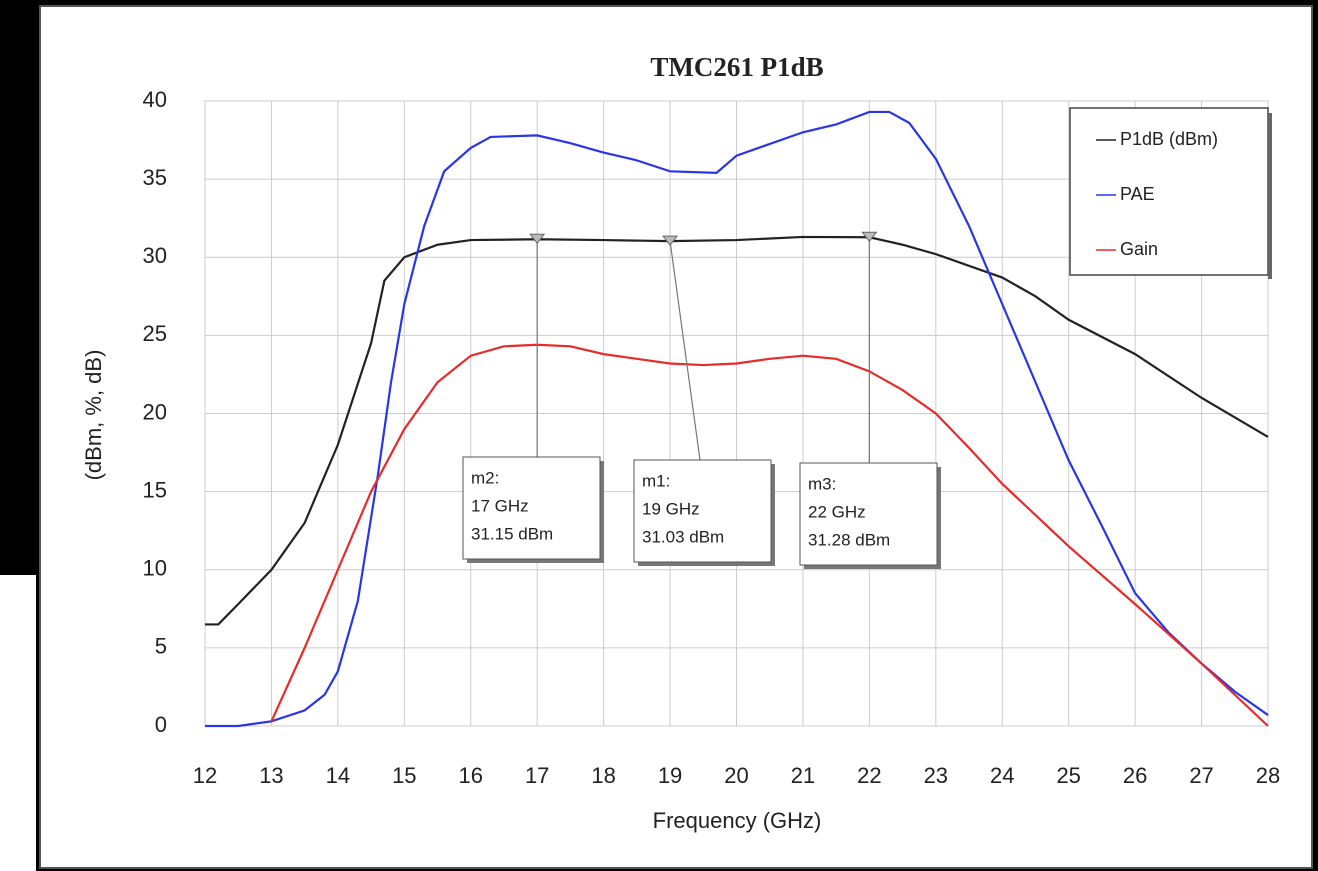  I want to click on x-tick-label: 12, so click(205, 775).